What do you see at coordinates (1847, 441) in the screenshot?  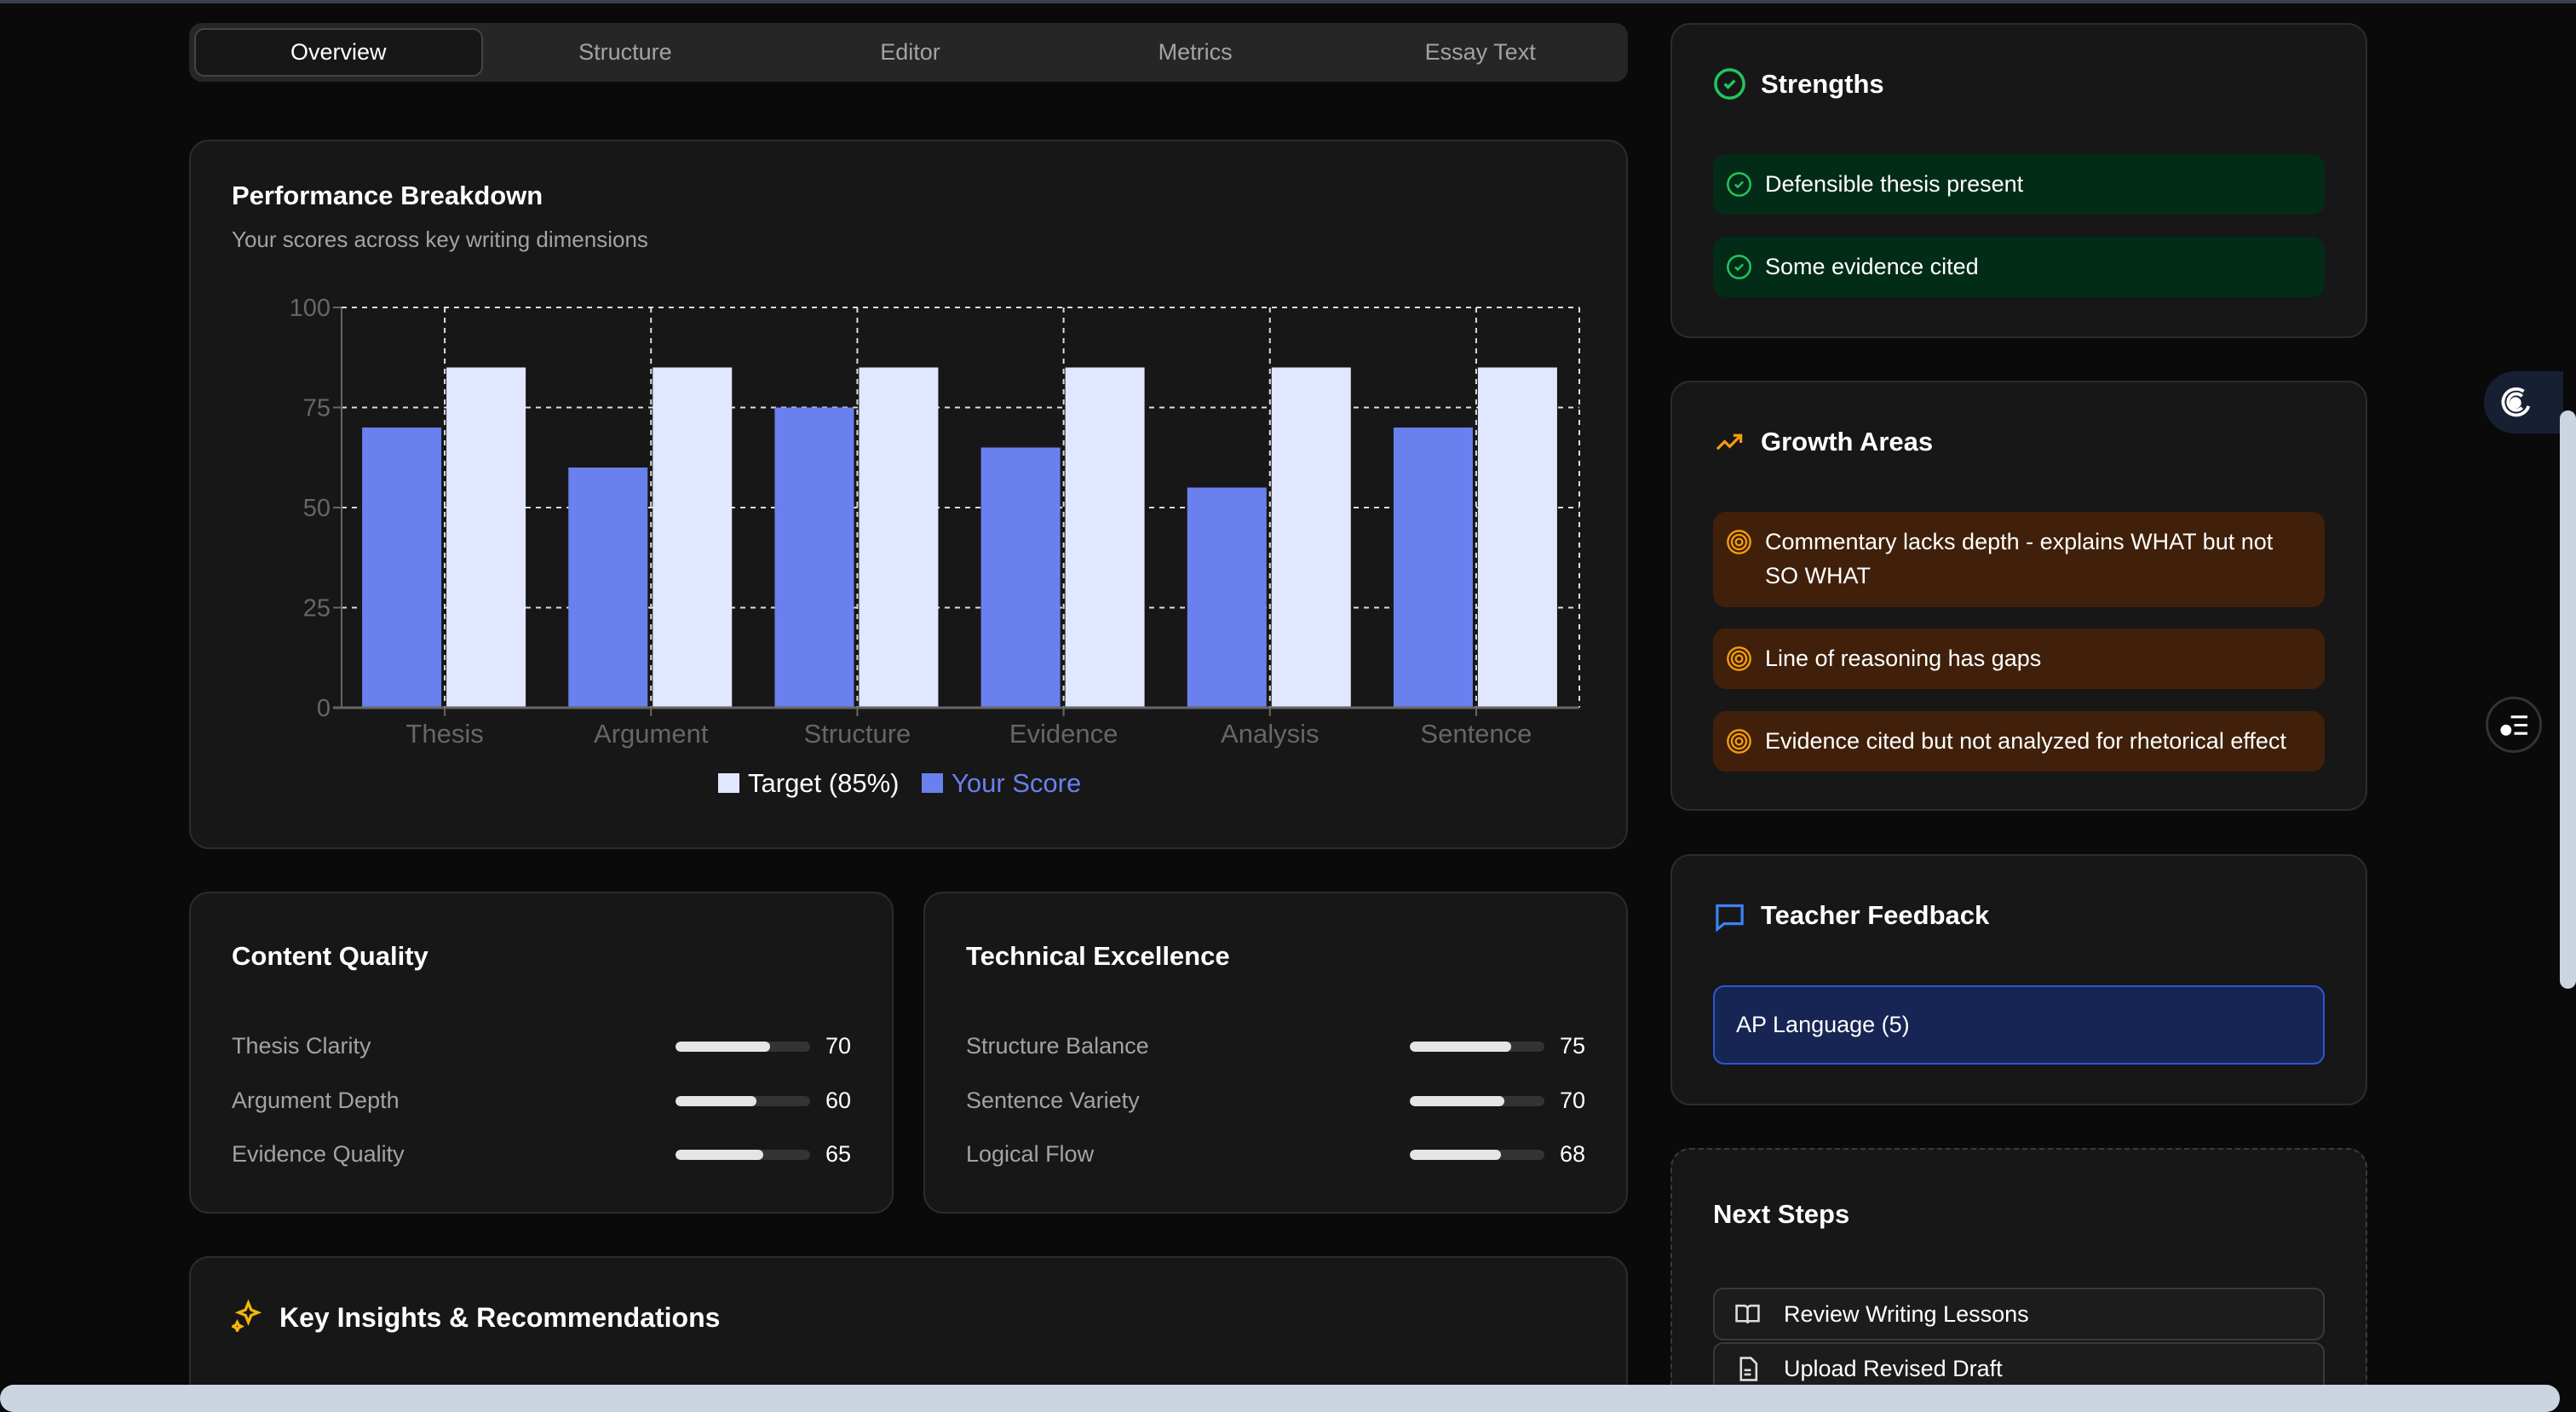 I see `growth-title: Growth Areas` at bounding box center [1847, 441].